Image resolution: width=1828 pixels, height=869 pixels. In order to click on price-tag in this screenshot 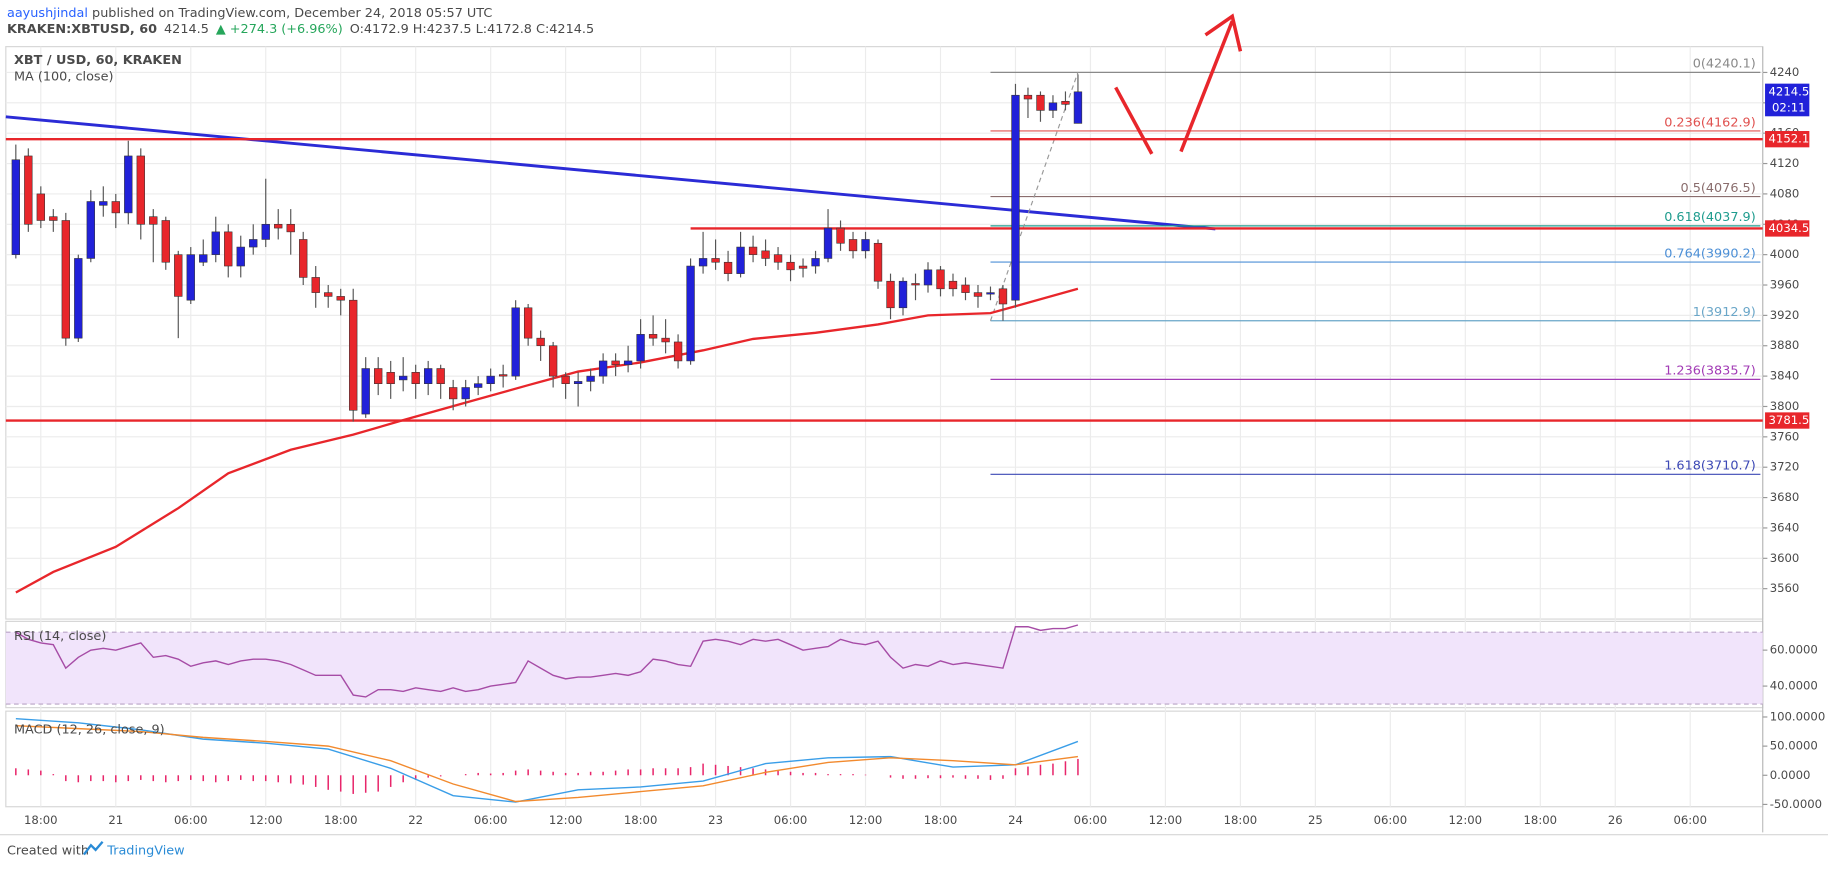, I will do `click(1787, 228)`.